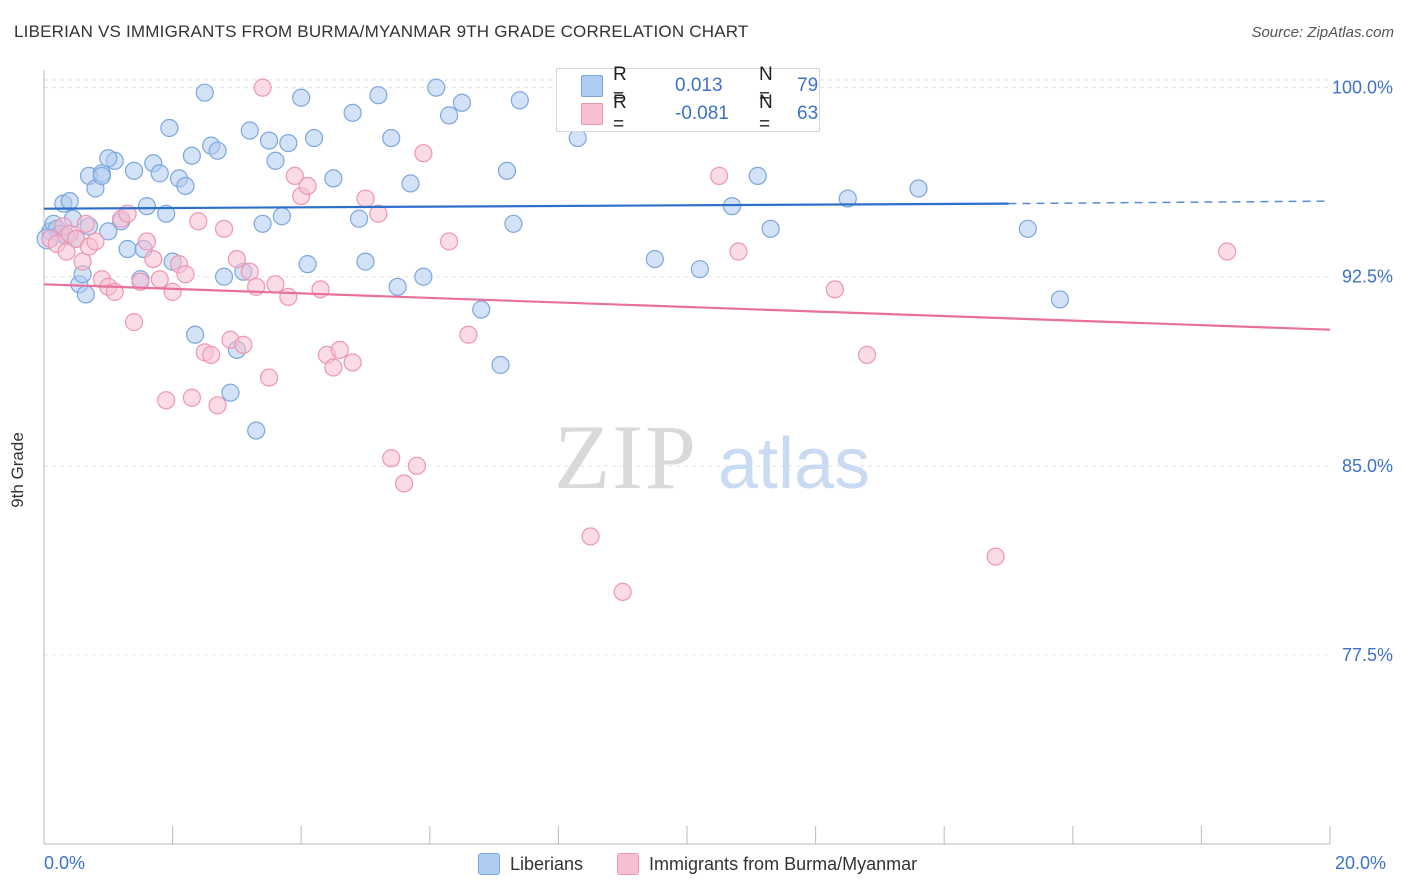  What do you see at coordinates (1362, 88) in the screenshot?
I see `y-tick-label: 100.0%` at bounding box center [1362, 88].